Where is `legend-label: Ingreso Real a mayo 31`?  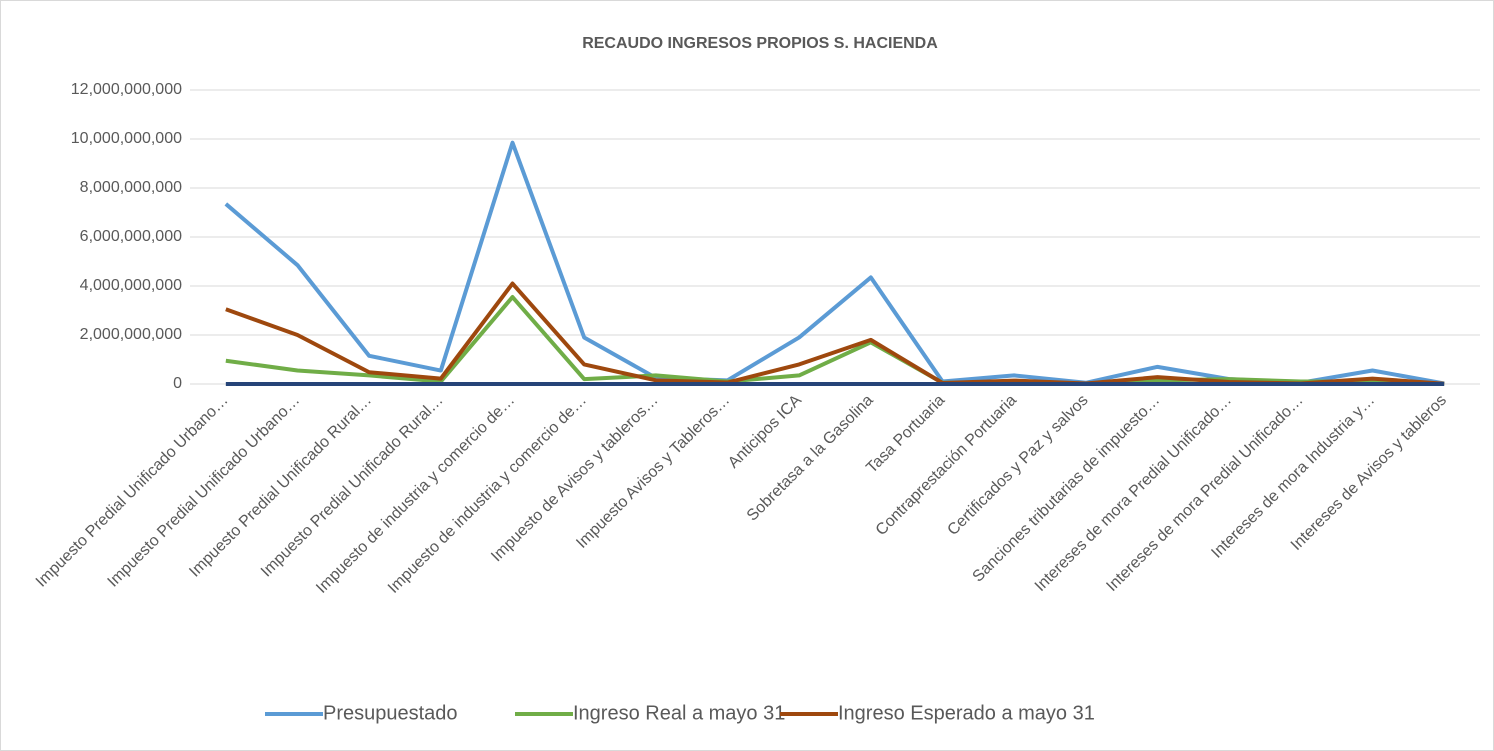 legend-label: Ingreso Real a mayo 31 is located at coordinates (679, 713).